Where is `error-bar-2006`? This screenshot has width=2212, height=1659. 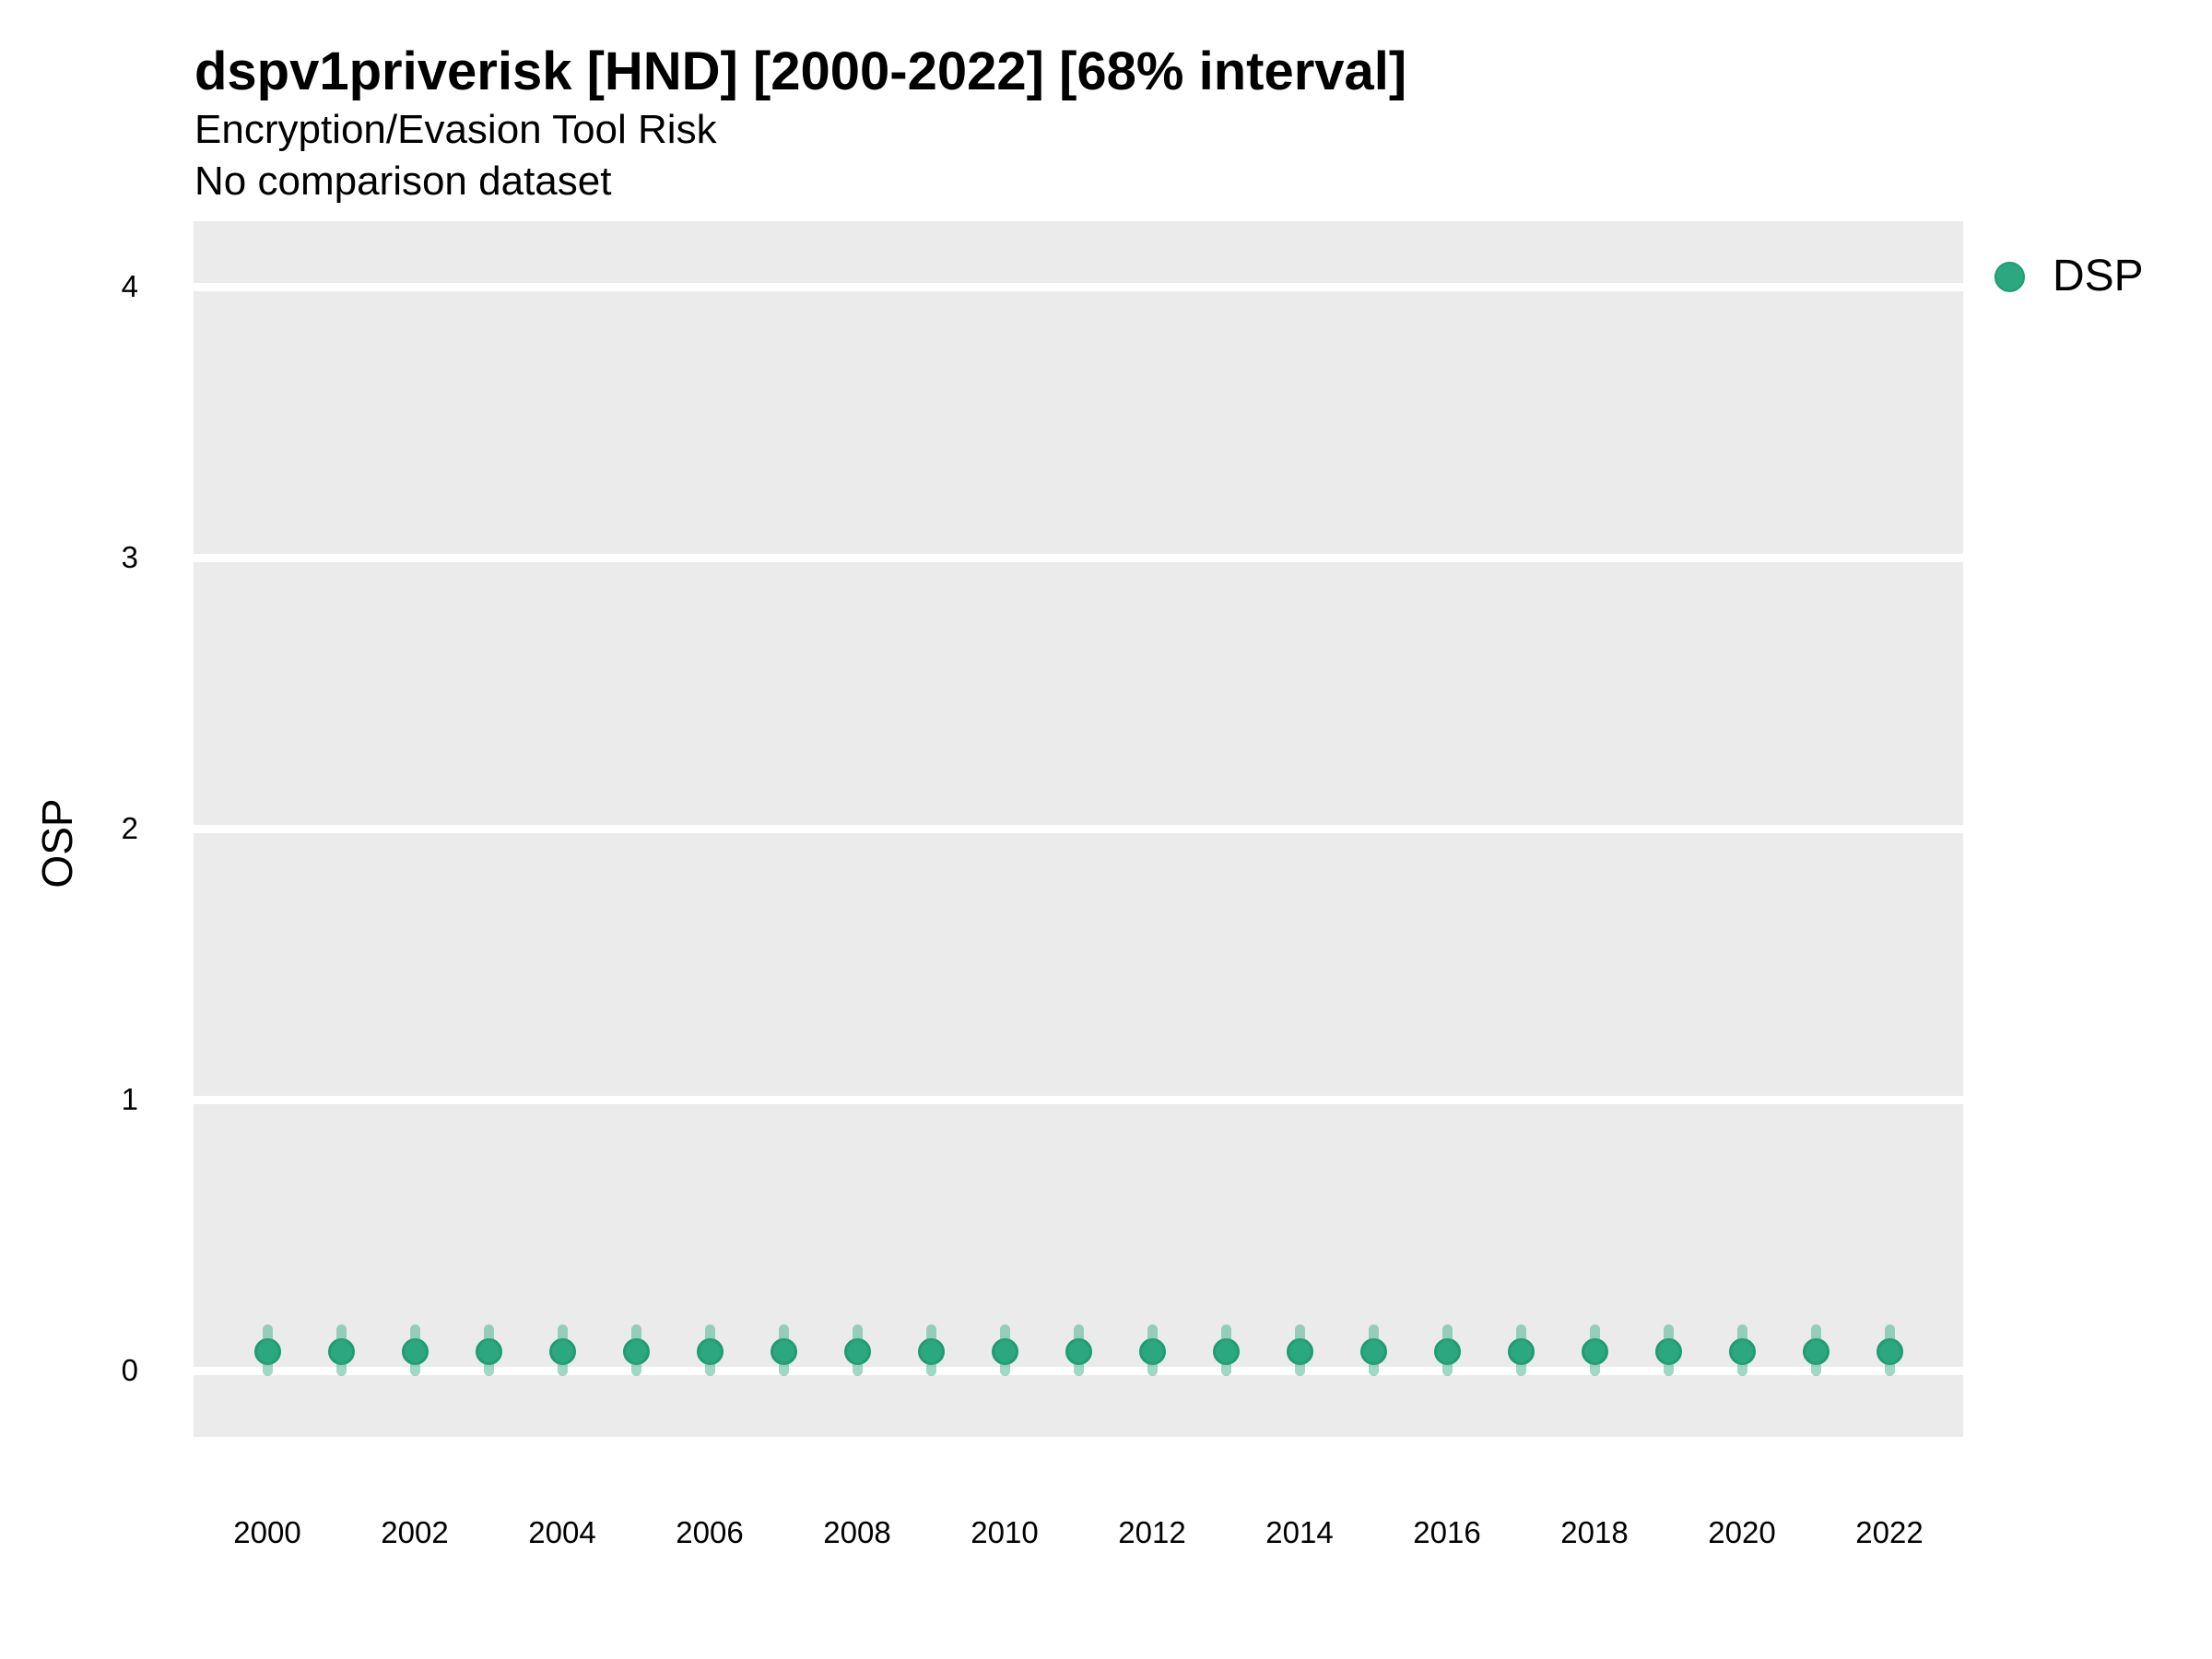
error-bar-2006 is located at coordinates (709, 1350).